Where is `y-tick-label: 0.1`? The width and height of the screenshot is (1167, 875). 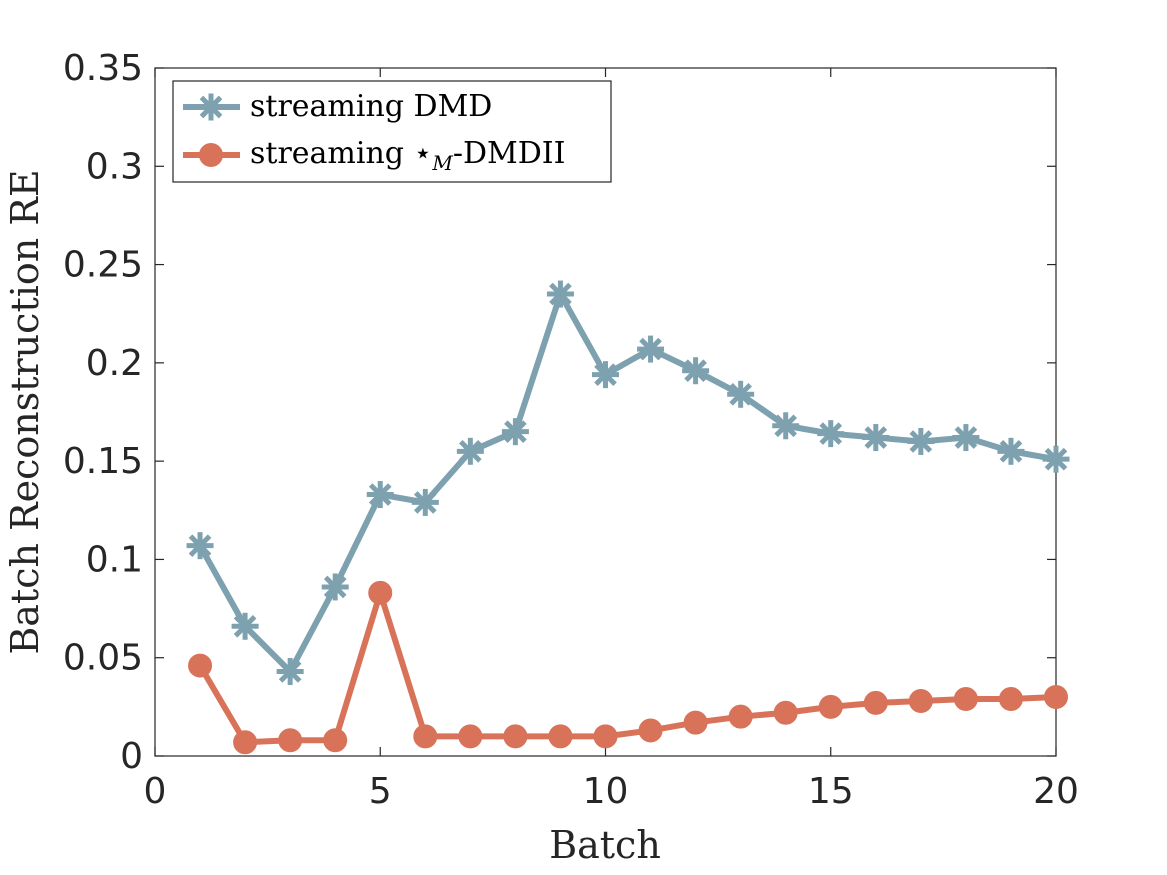
y-tick-label: 0.1 is located at coordinates (114, 559).